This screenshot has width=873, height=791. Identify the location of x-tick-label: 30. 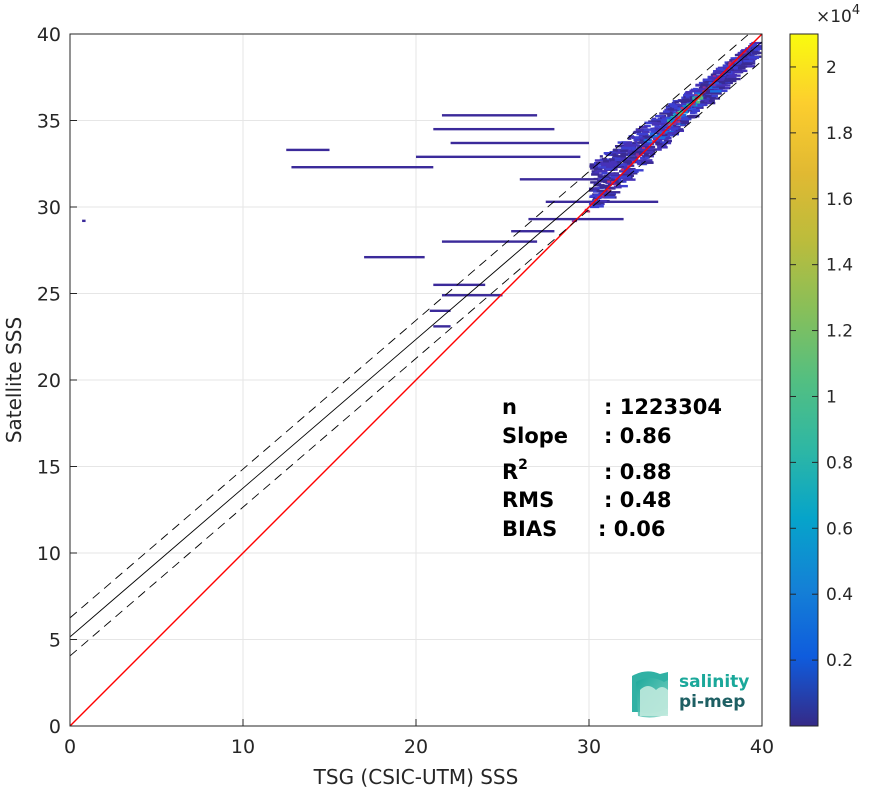
(589, 747).